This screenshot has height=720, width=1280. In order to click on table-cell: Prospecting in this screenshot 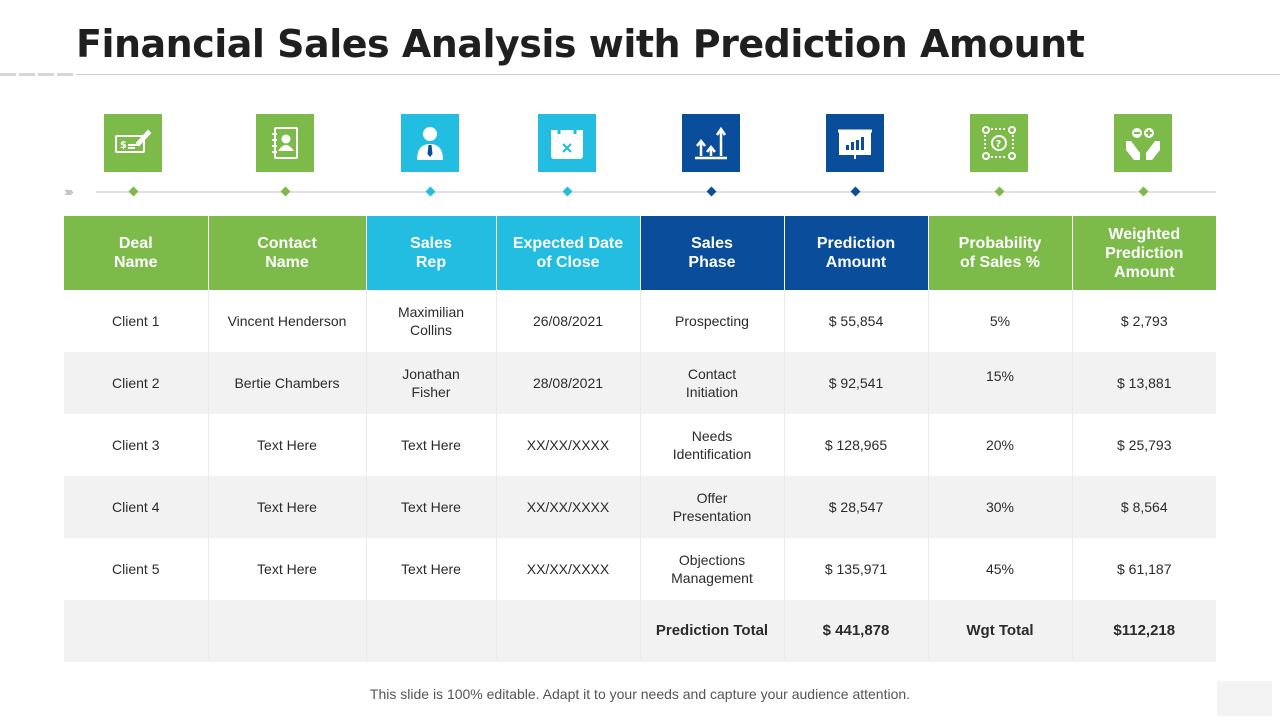, I will do `click(712, 321)`.